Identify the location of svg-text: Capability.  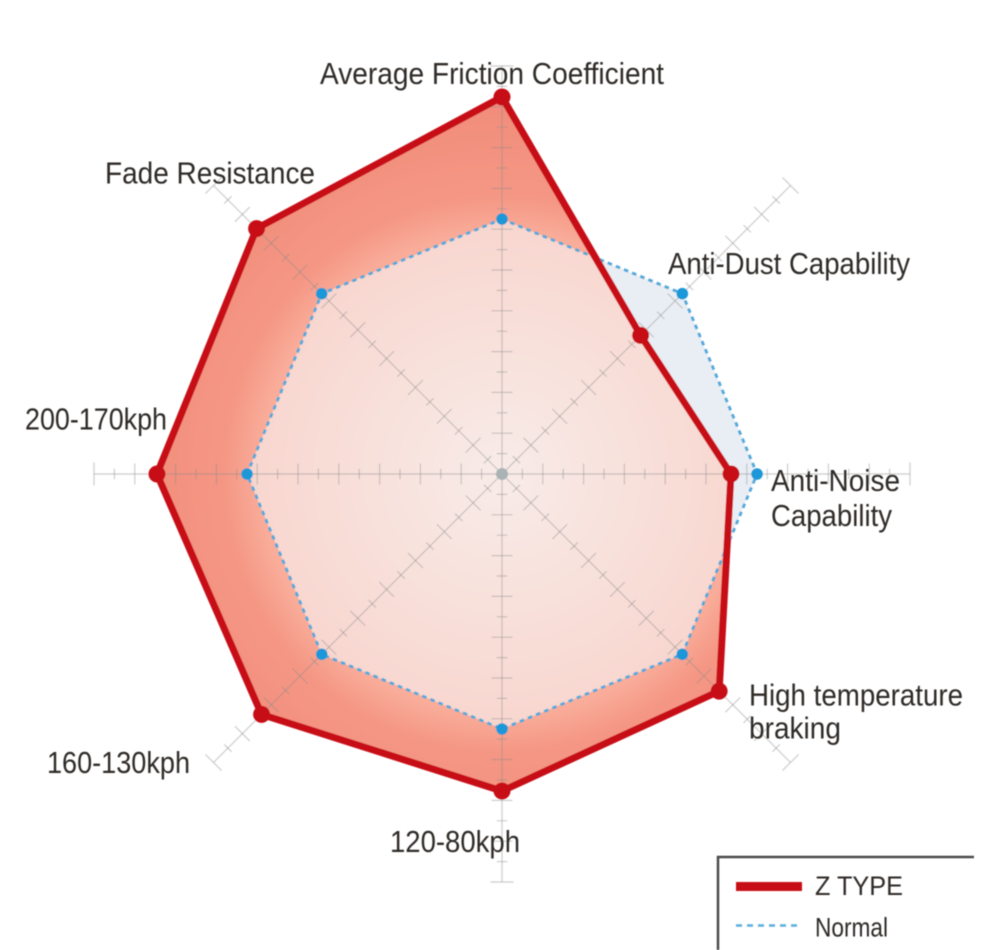
(831, 515).